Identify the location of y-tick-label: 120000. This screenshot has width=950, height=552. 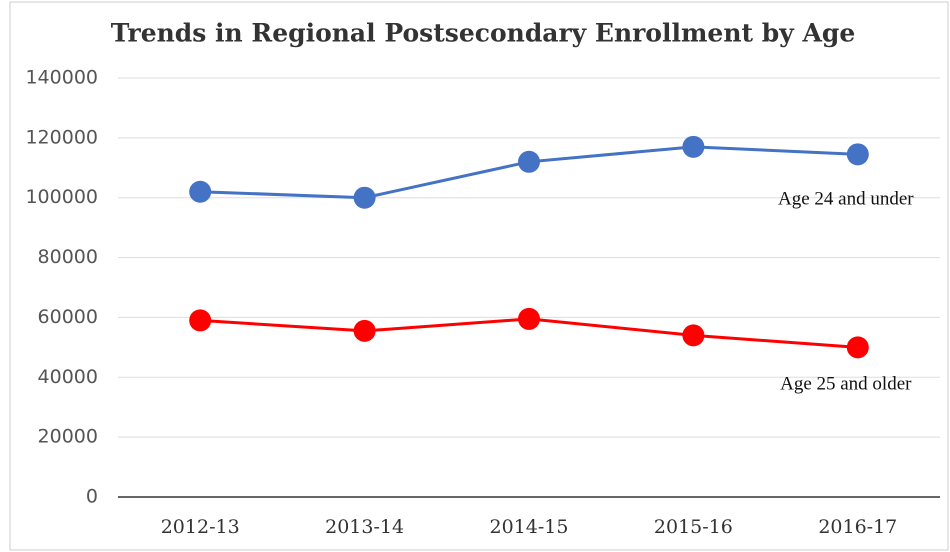
(61, 137).